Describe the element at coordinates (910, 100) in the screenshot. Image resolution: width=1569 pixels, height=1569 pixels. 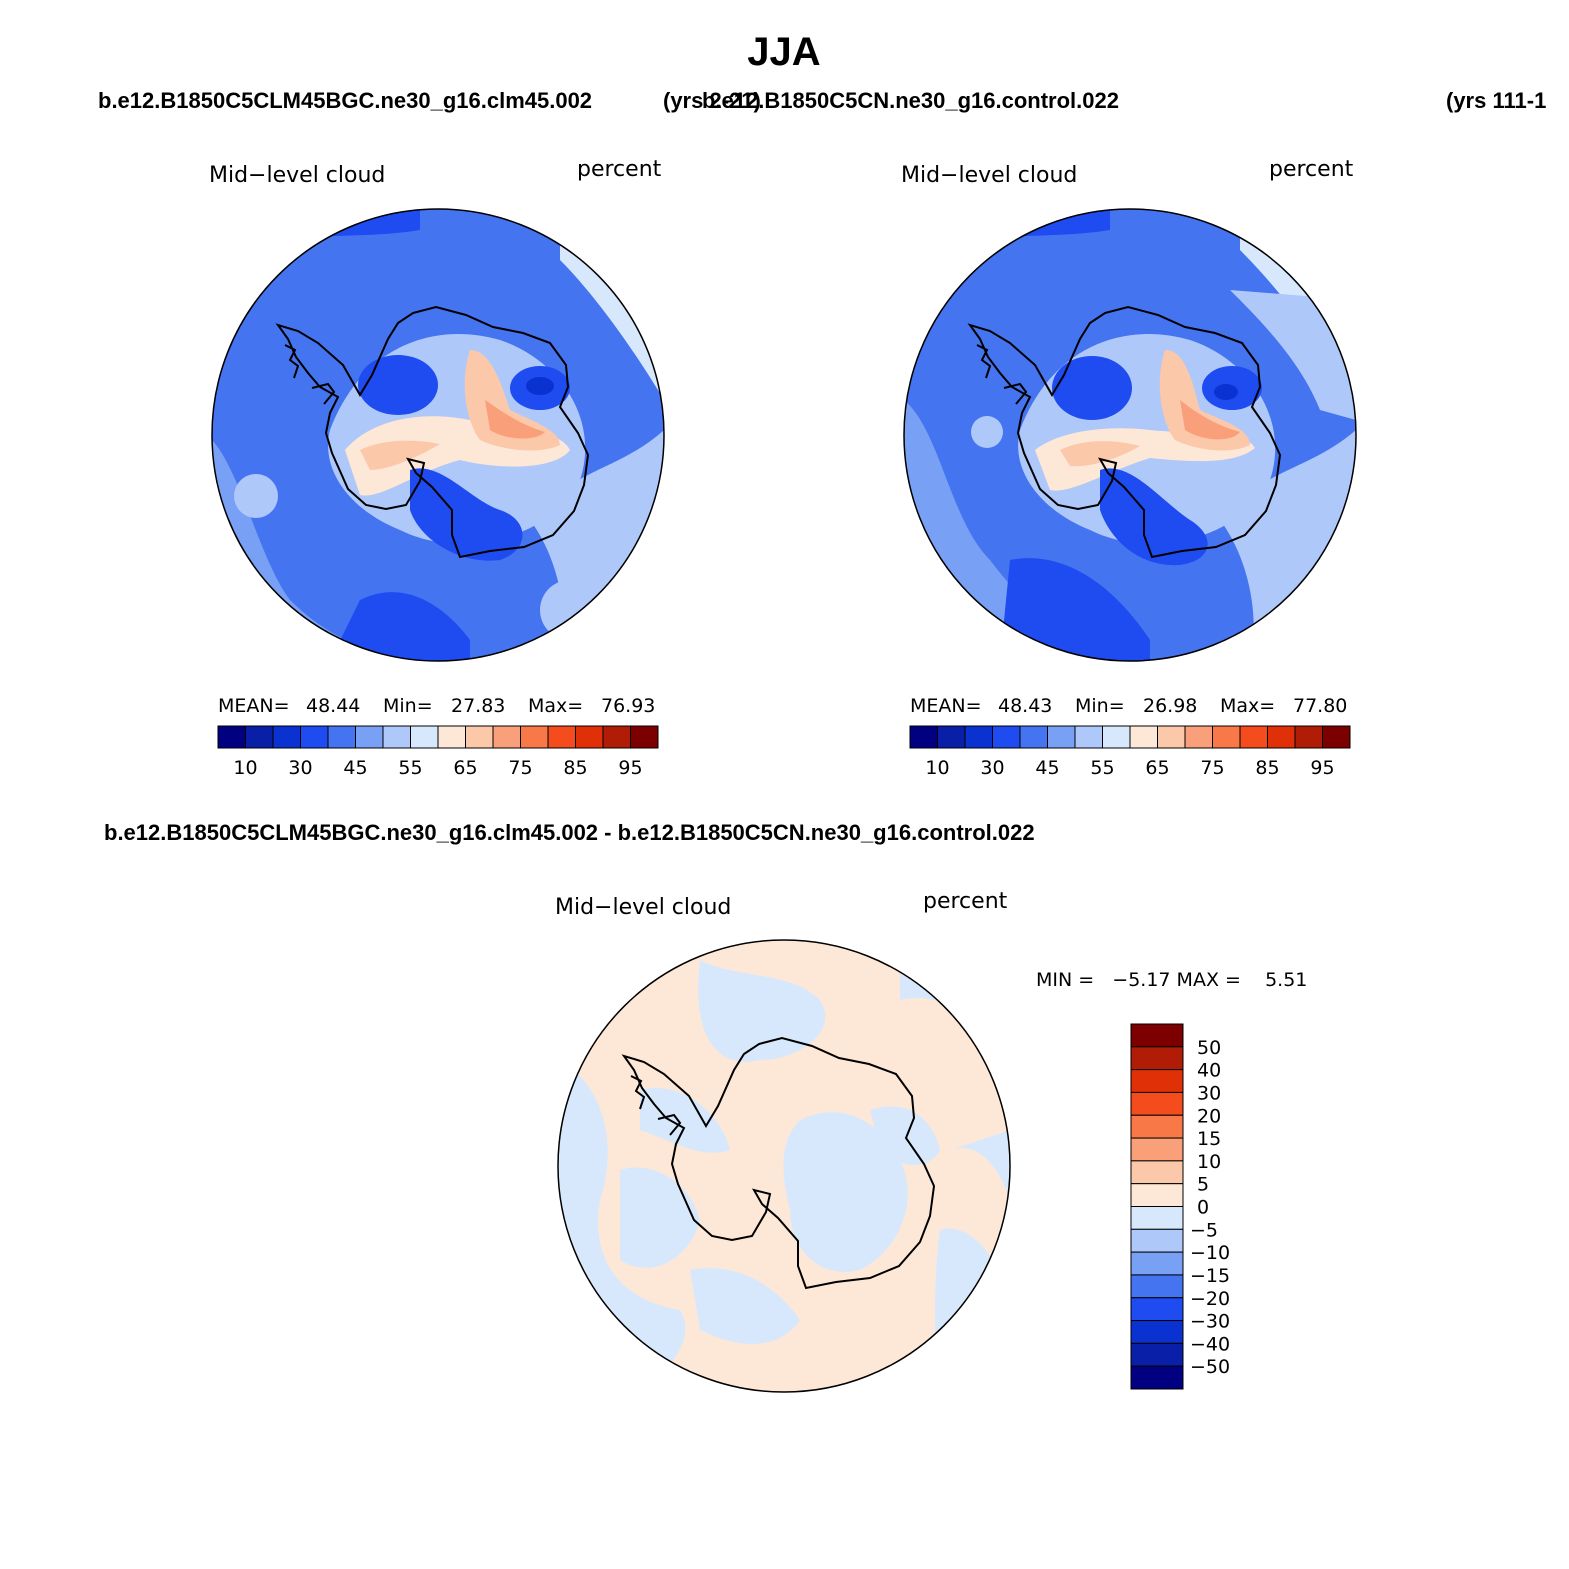
I see `header-right-case: b.e12.B1850C5CN.ne30_g16.control.022` at that location.